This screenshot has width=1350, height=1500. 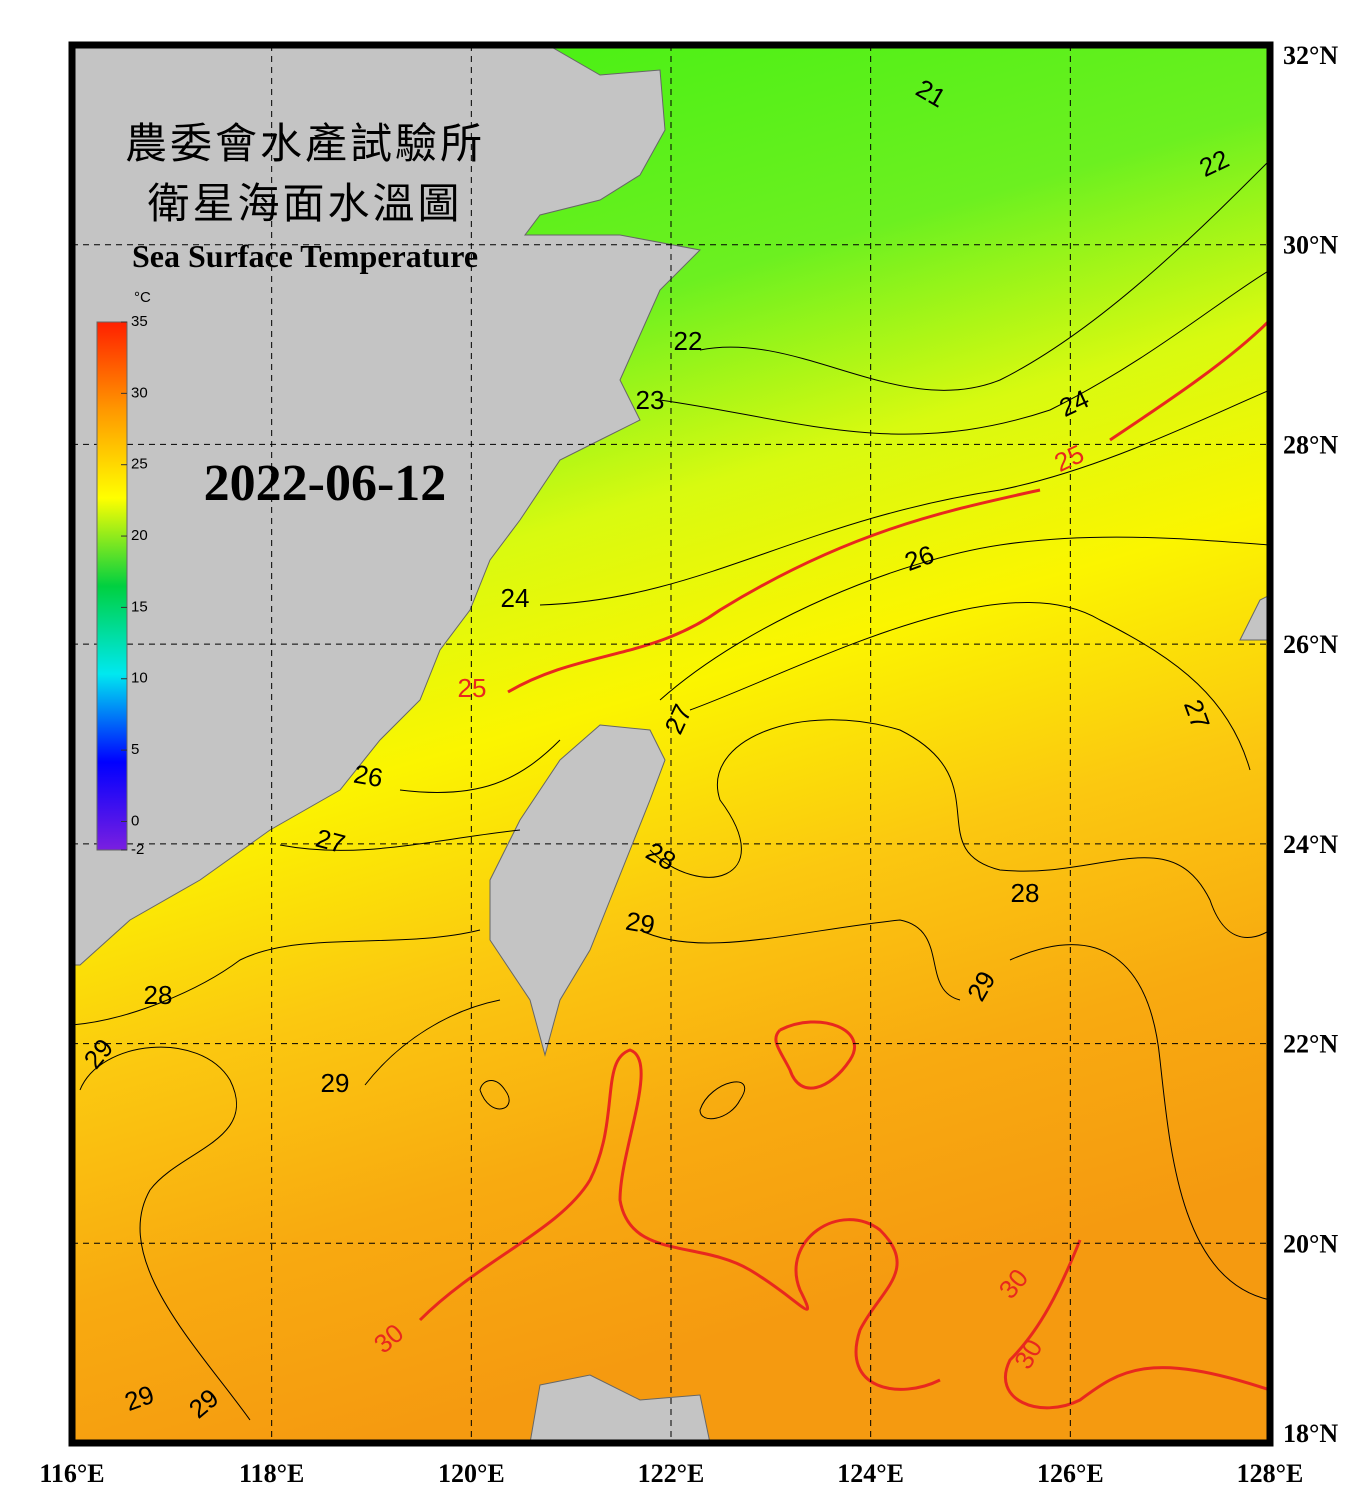 What do you see at coordinates (515, 598) in the screenshot?
I see `contour-label: 24` at bounding box center [515, 598].